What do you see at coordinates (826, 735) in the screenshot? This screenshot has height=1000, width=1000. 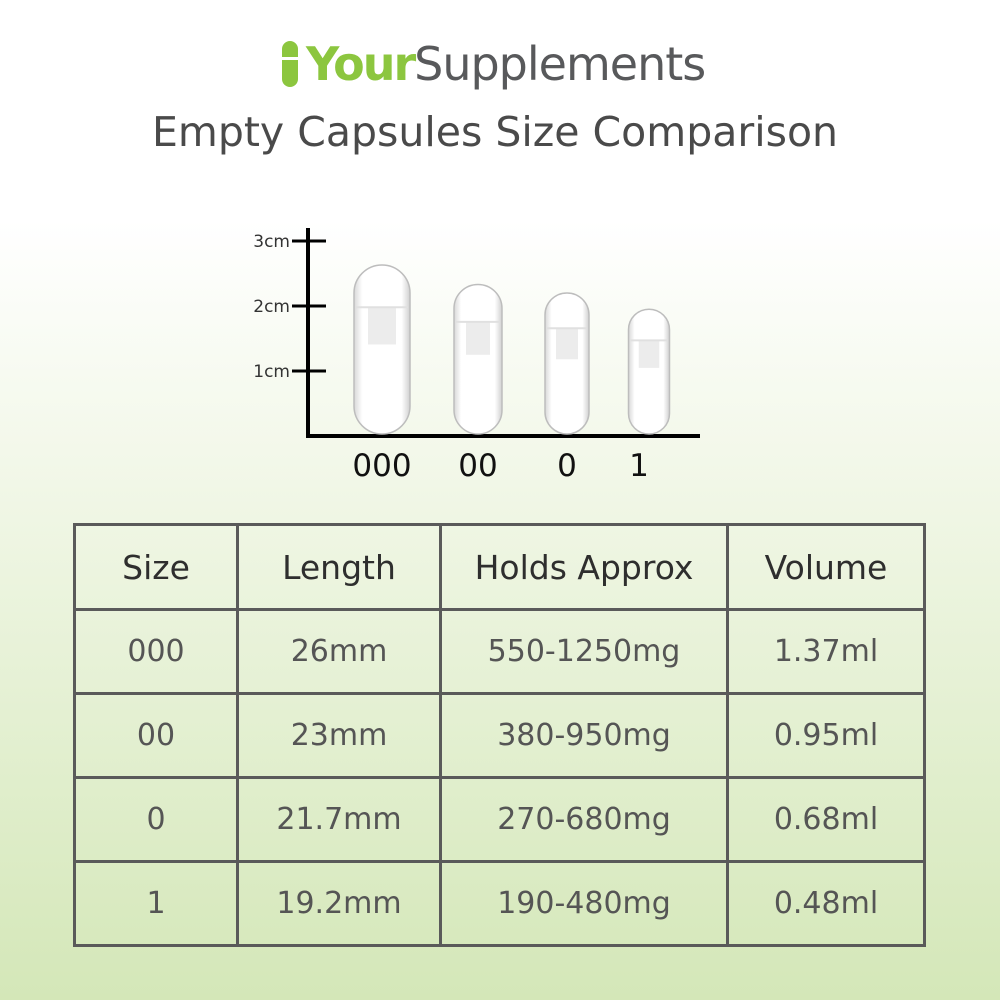 I see `cell-volume: 0.95ml` at bounding box center [826, 735].